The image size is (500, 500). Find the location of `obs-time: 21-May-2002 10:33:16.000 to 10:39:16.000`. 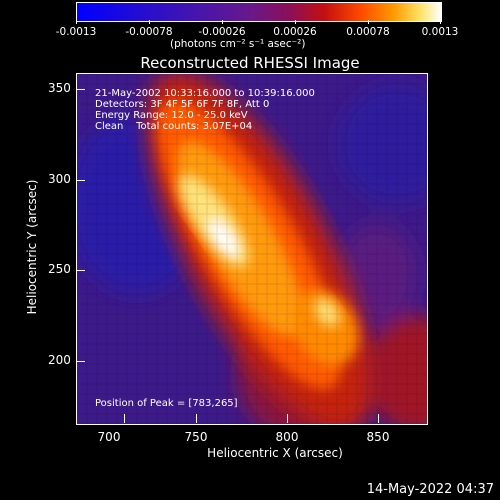

obs-time: 21-May-2002 10:33:16.000 to 10:39:16.000 is located at coordinates (205, 93).